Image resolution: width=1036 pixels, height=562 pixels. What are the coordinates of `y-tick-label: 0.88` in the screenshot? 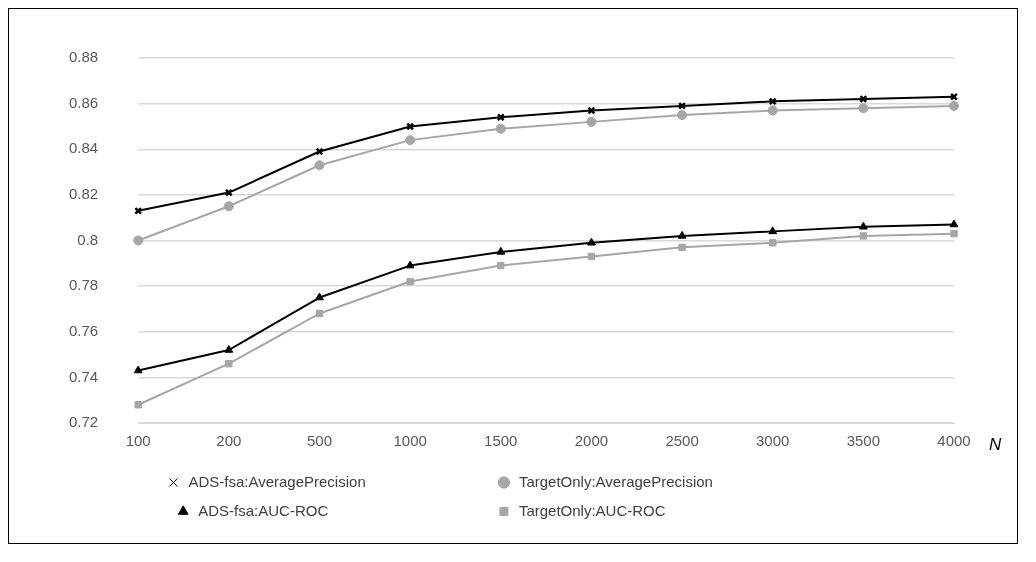 It's located at (83, 57).